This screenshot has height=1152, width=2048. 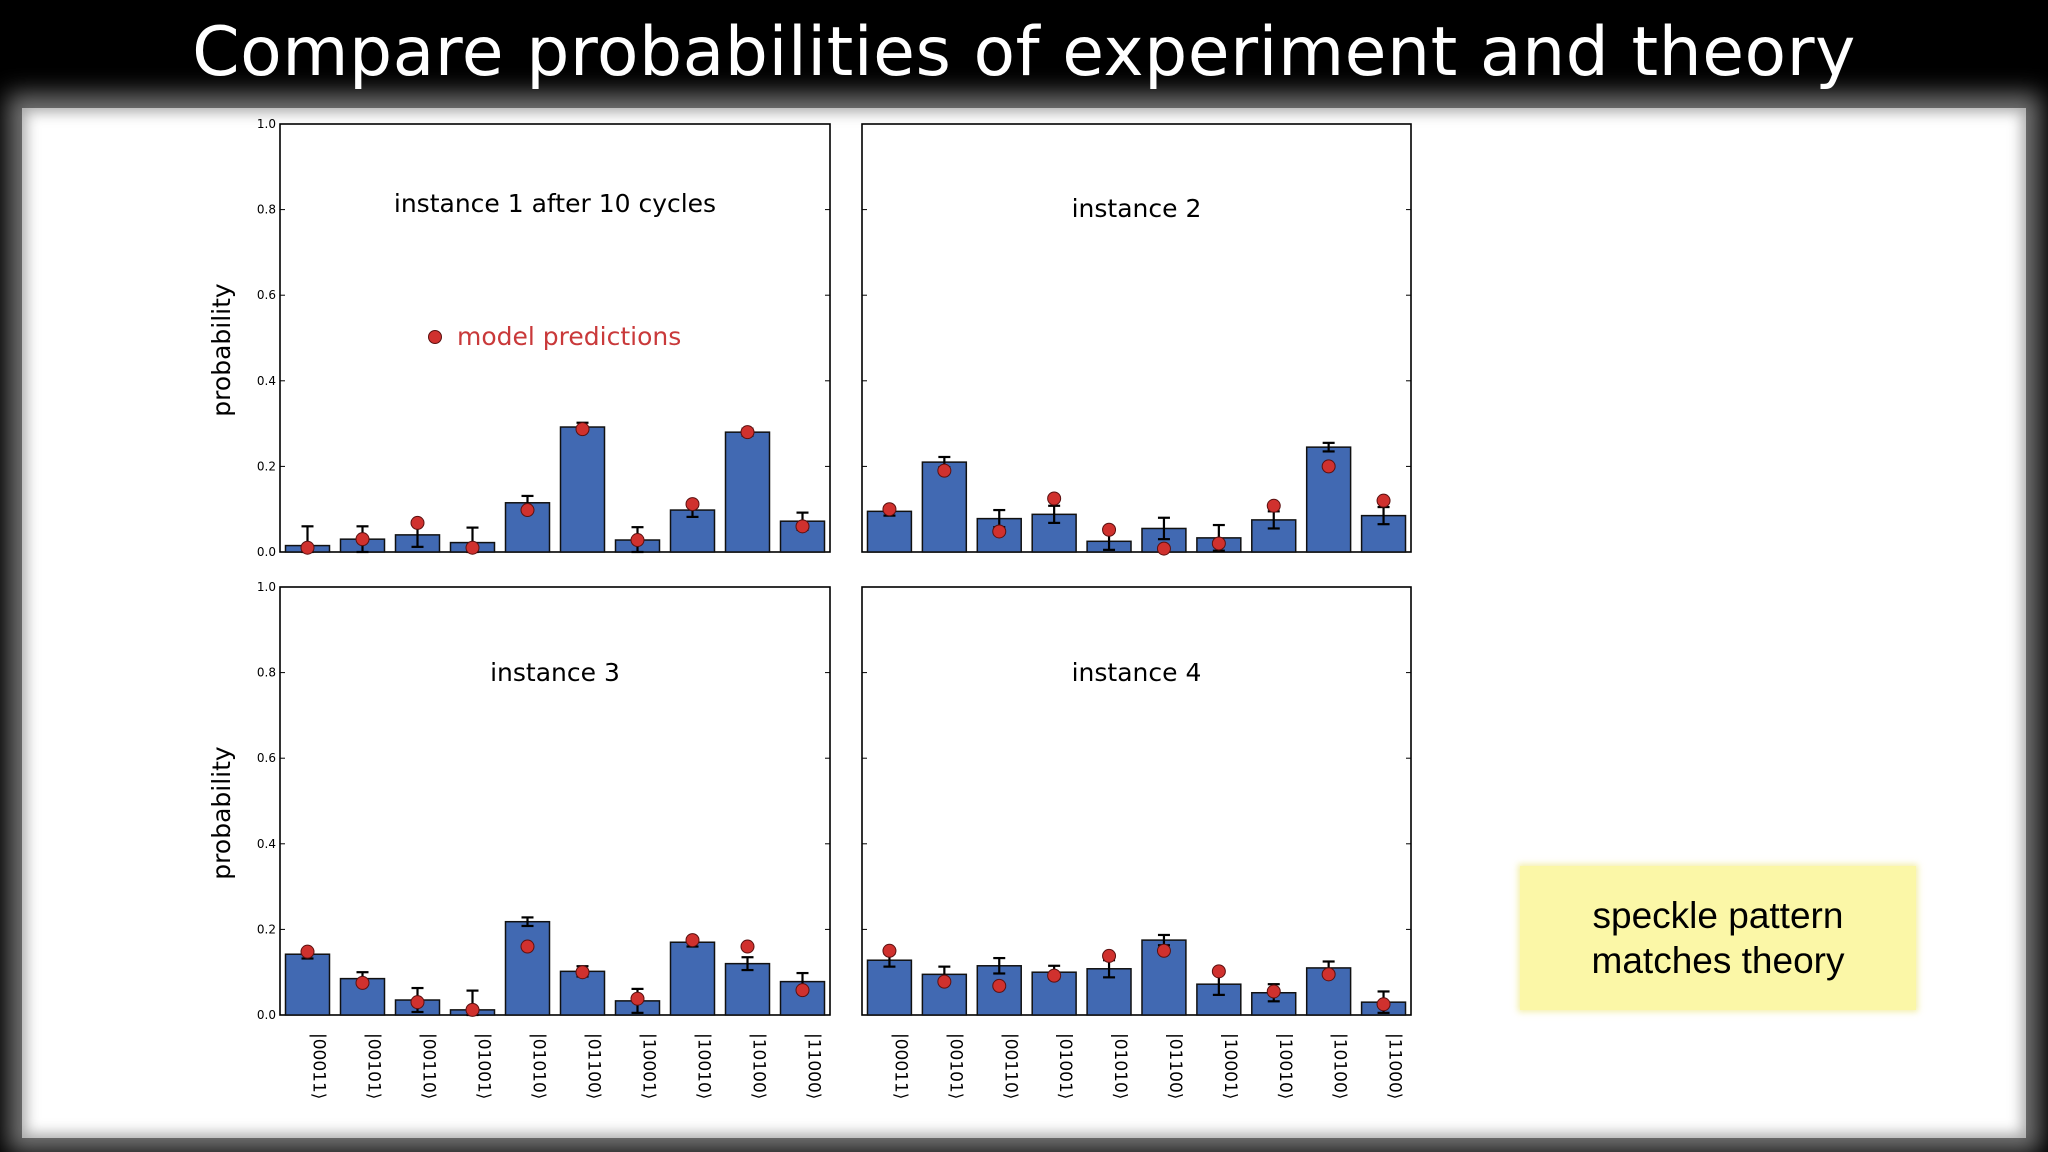 What do you see at coordinates (435, 337) in the screenshot?
I see `legend-marker` at bounding box center [435, 337].